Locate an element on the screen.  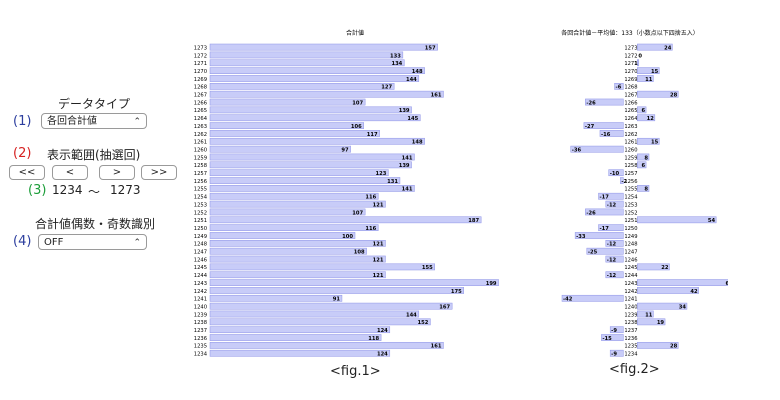
parity-select: OFF ⌃ is located at coordinates (92, 242).